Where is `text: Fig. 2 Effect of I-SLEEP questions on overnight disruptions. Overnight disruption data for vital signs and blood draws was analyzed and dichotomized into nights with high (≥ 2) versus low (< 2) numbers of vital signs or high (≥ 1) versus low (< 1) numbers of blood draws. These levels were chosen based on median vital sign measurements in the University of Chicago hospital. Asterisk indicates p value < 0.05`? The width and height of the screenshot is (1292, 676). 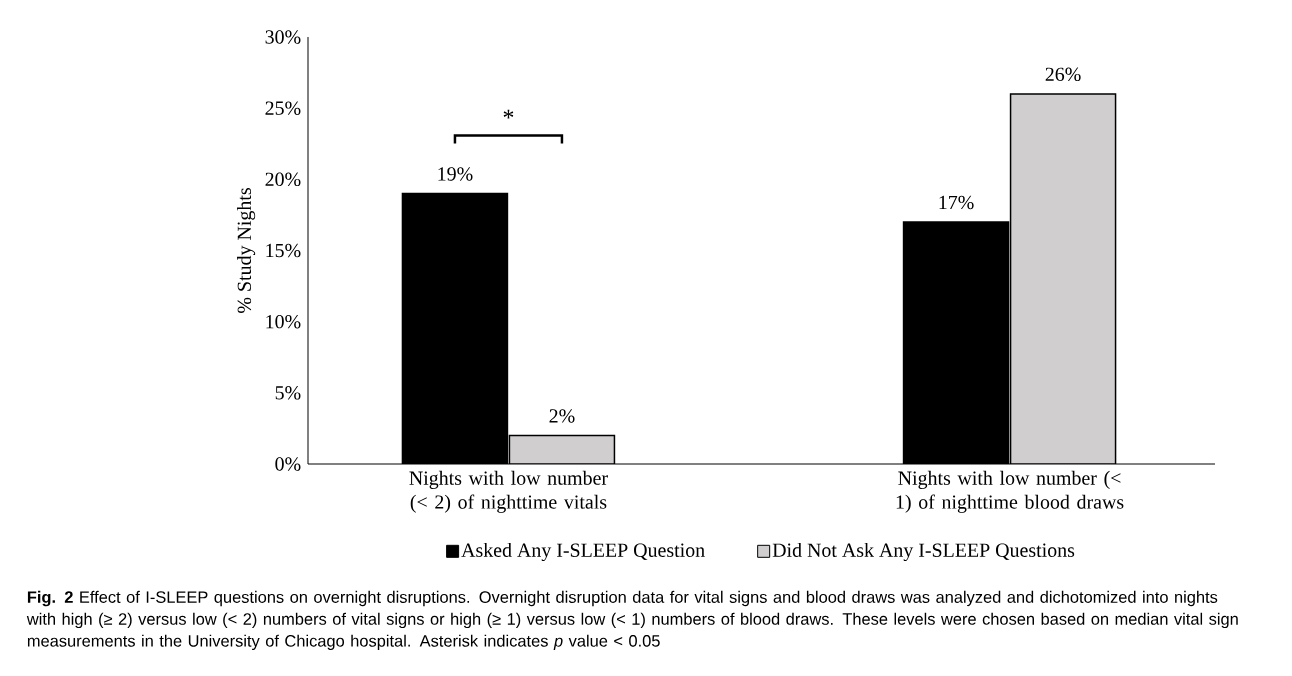
text: Fig. 2 Effect of I-SLEEP questions on overnight disruptions. Overnight disruption data for vital signs and blood draws was analyzed and dichotomized into nights with high (≥ 2) versus low (< 2) numbers of vital signs or high (≥ 1) versus low (< 1) numbers of blood draws. These levels were chosen based on median vital sign measurements in the University of Chicago hospital. Asterisk indicates p value < 0.05 is located at coordinates (632, 620).